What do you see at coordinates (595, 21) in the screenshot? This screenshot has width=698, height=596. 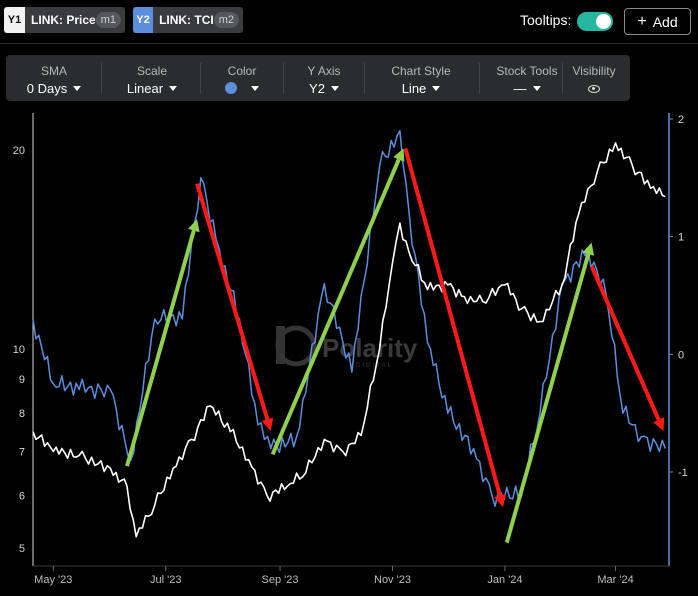 I see `tooltips-toggle` at bounding box center [595, 21].